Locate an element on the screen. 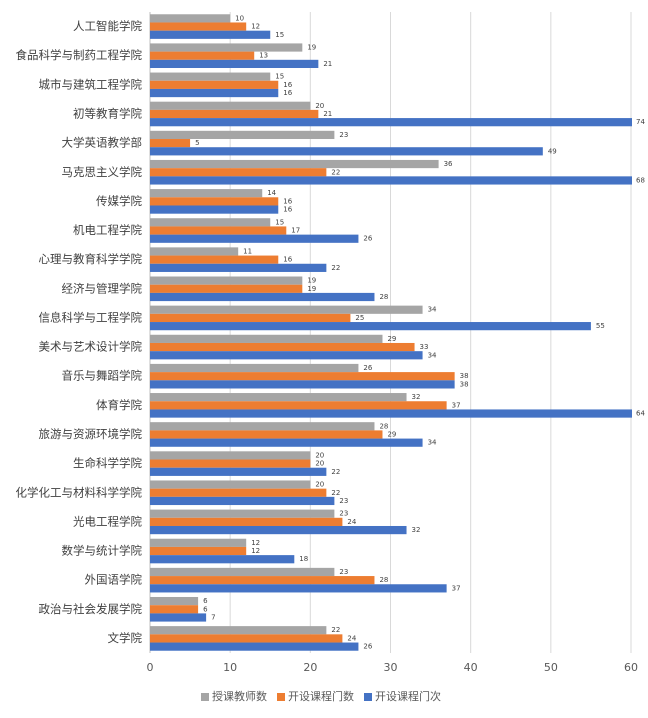  value-label: 19 is located at coordinates (311, 281).